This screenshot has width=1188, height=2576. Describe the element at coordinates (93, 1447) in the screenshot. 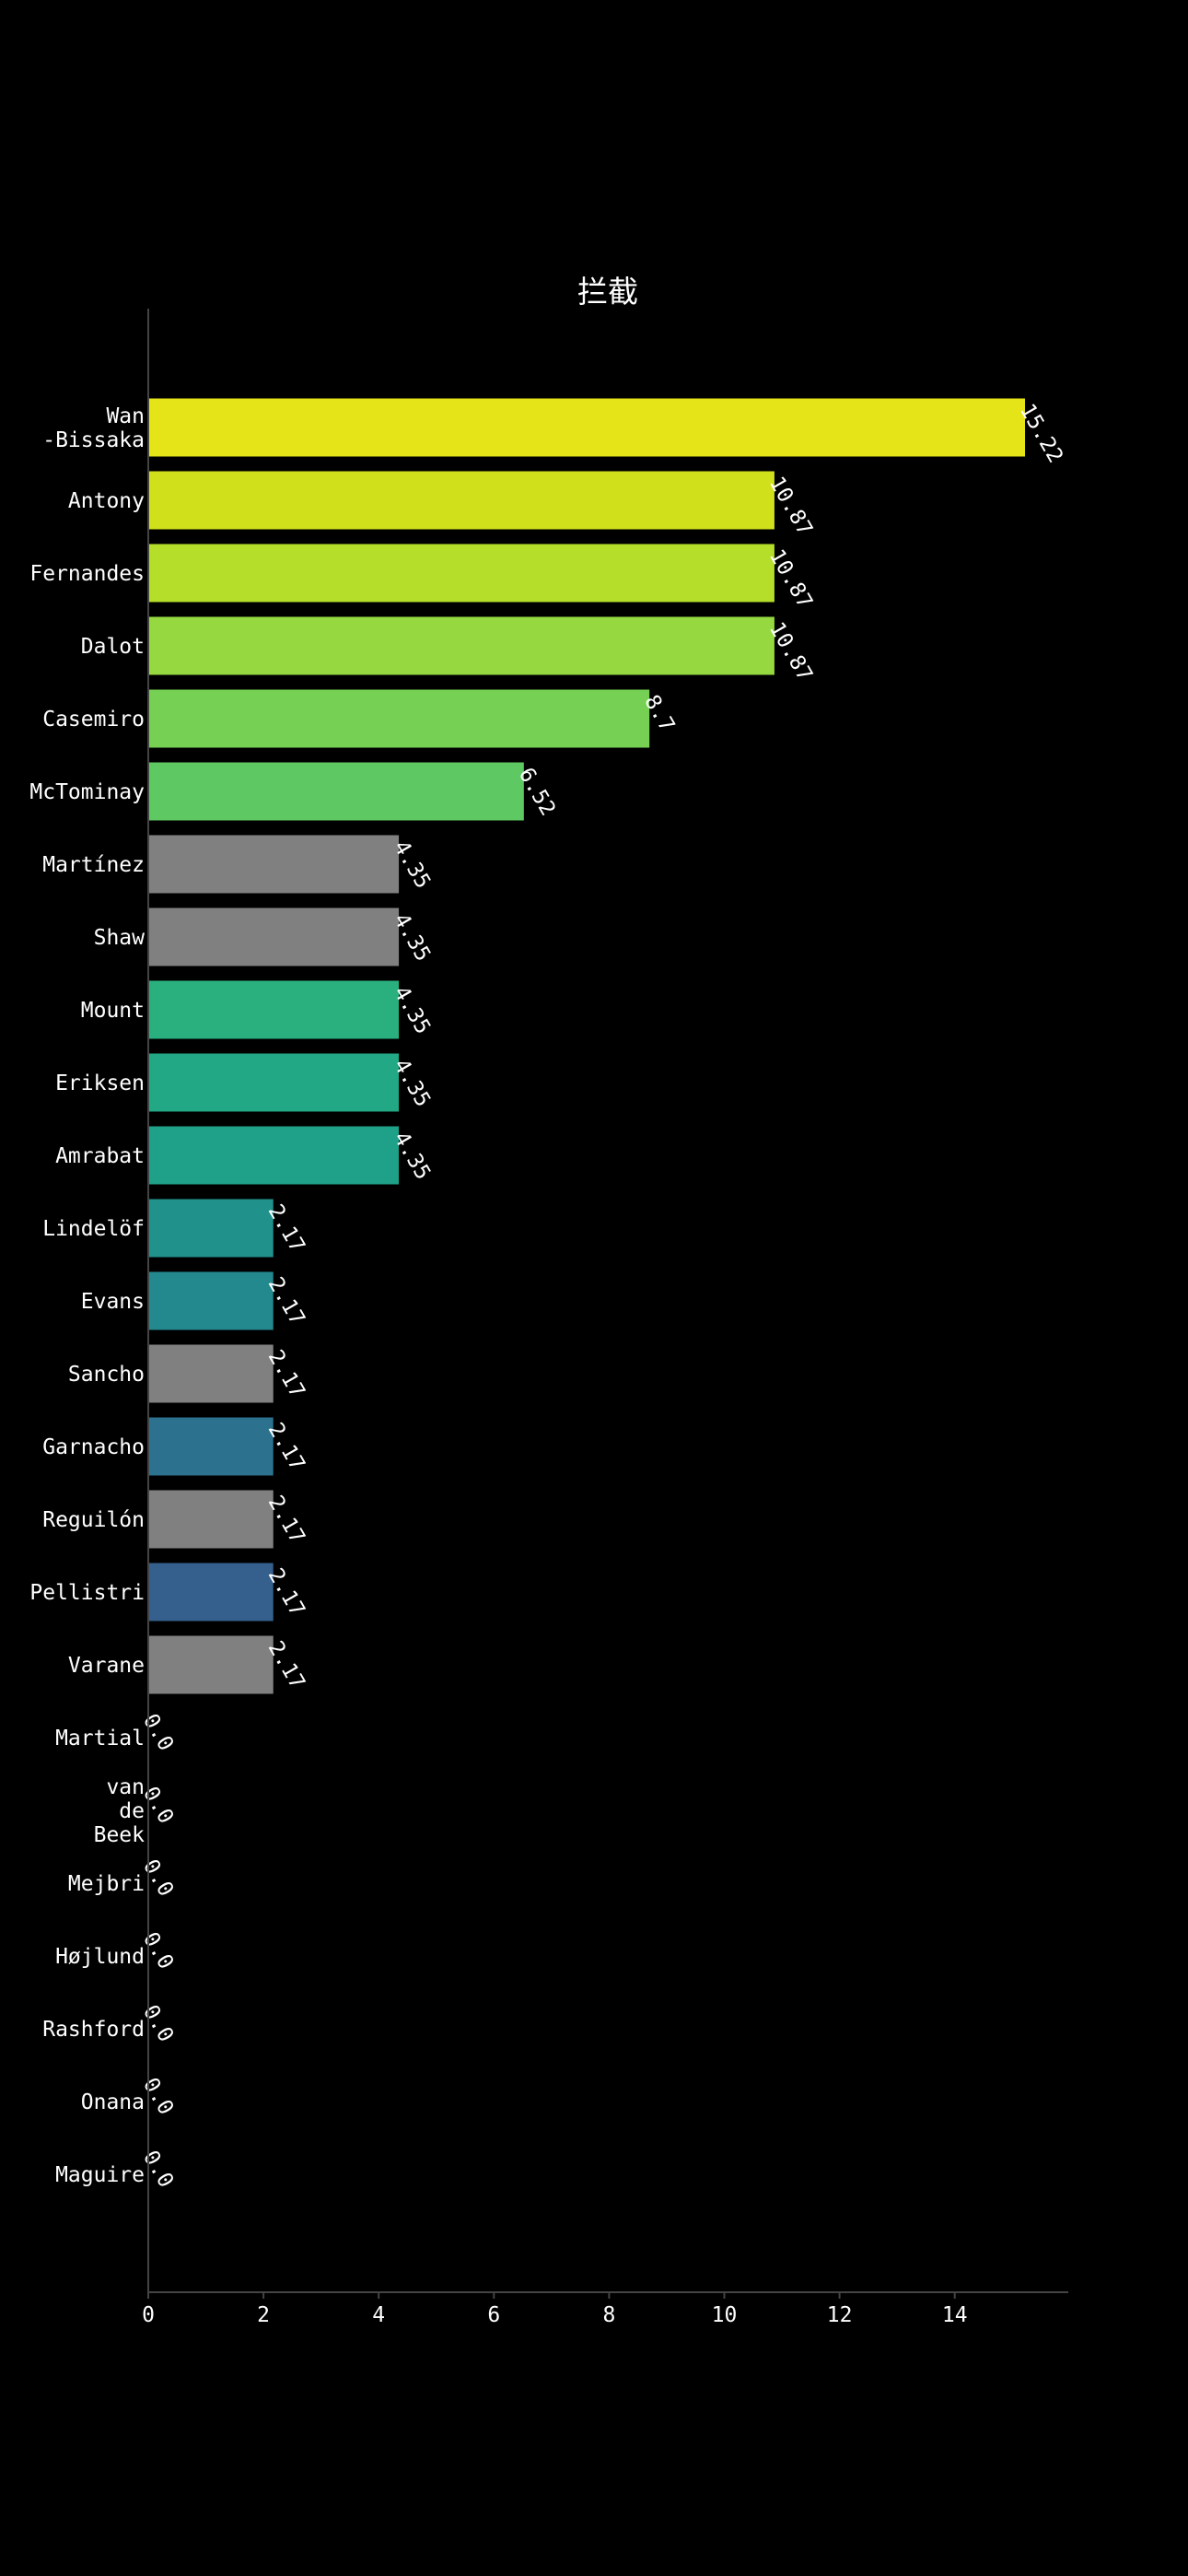

I see `category-label: Garnacho` at that location.